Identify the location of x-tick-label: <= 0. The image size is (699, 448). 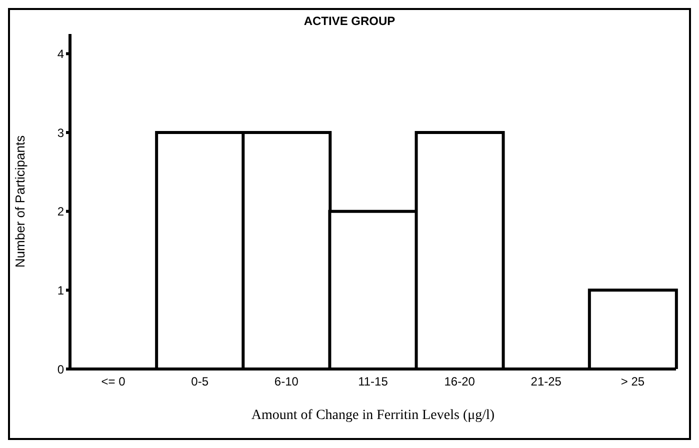
(113, 381).